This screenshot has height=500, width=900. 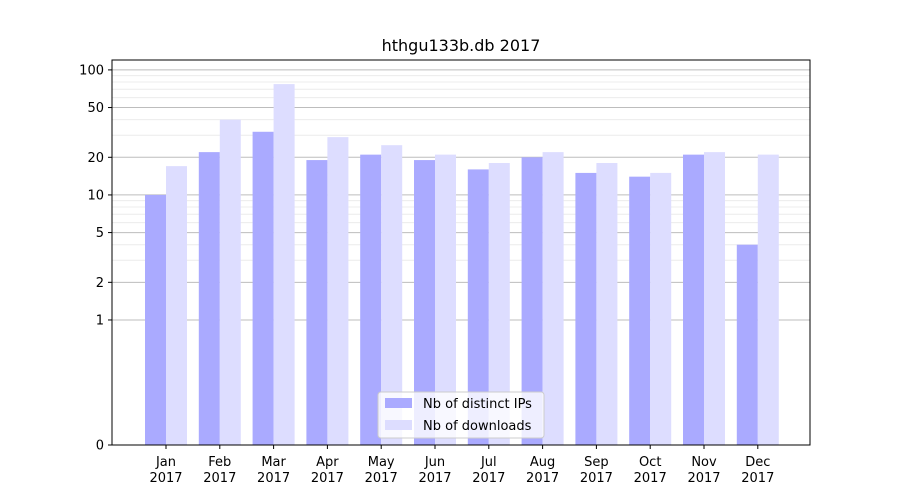 What do you see at coordinates (477, 404) in the screenshot?
I see `legend-label-distinct-ips: Nb of distinct IPs` at bounding box center [477, 404].